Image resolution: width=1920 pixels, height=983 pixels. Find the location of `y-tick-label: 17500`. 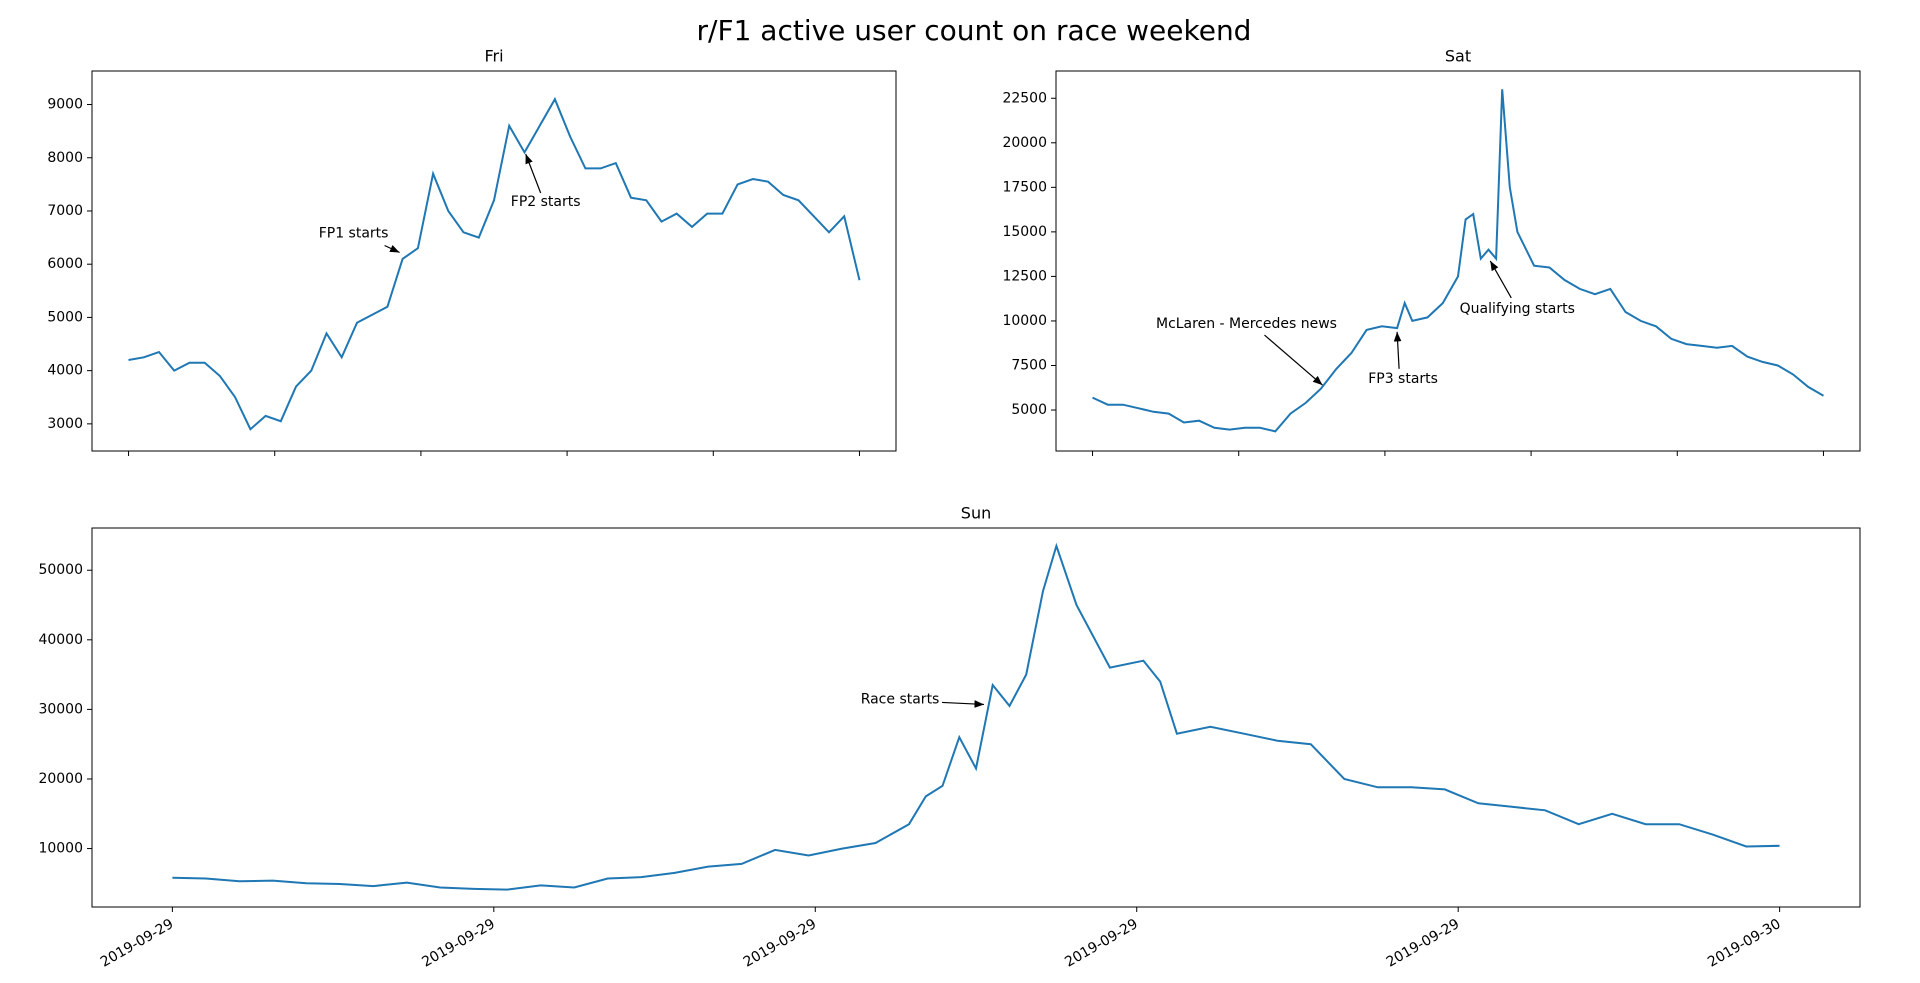

y-tick-label: 17500 is located at coordinates (1024, 187).